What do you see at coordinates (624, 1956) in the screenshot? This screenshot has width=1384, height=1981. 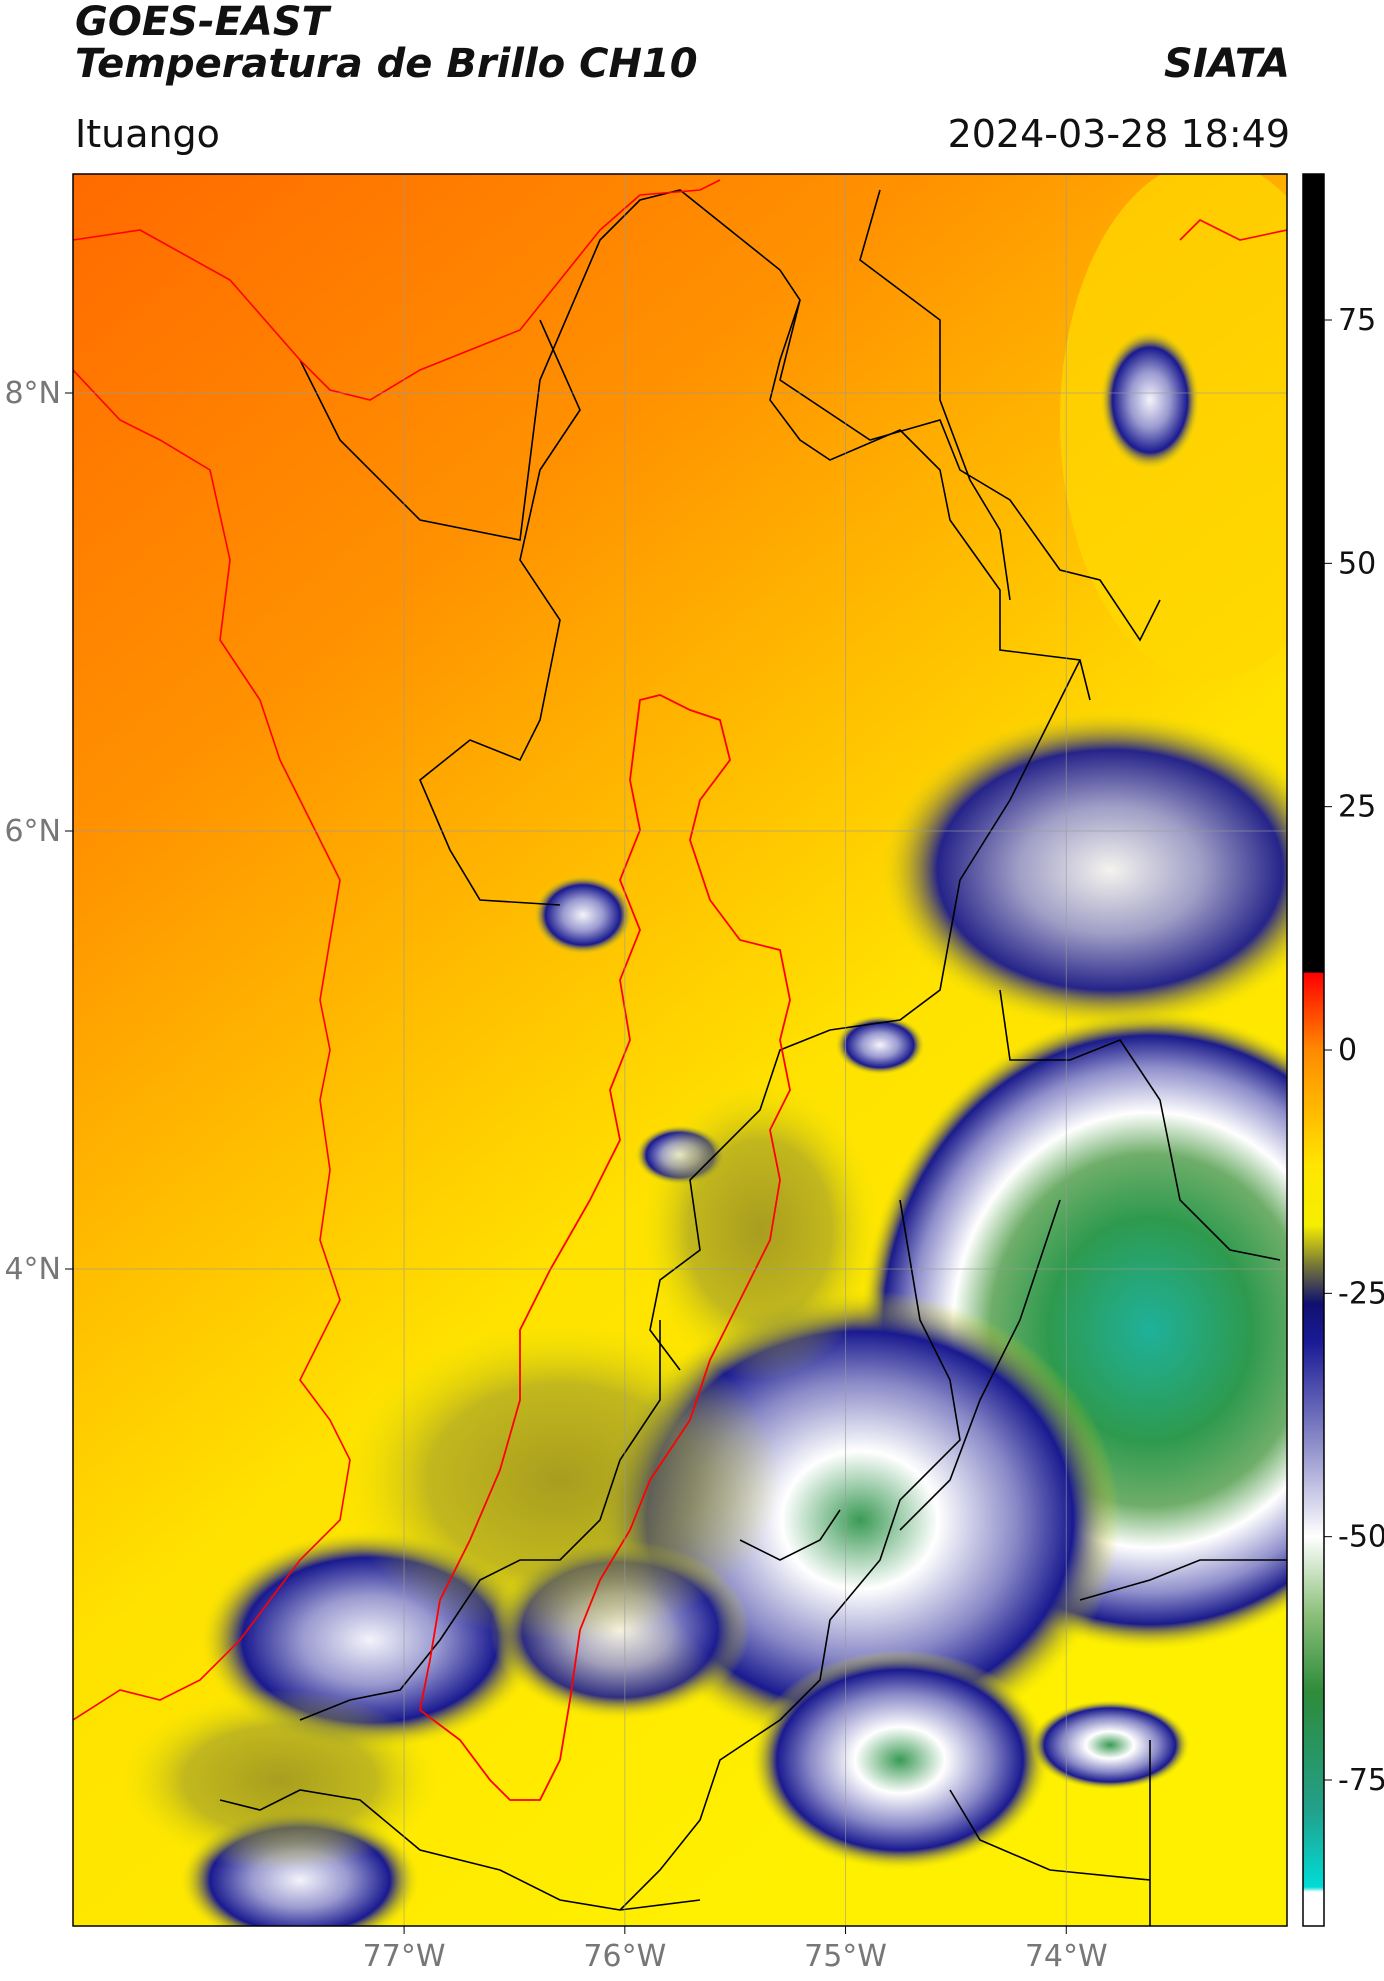 I see `x-tick-label-1: 76°W` at bounding box center [624, 1956].